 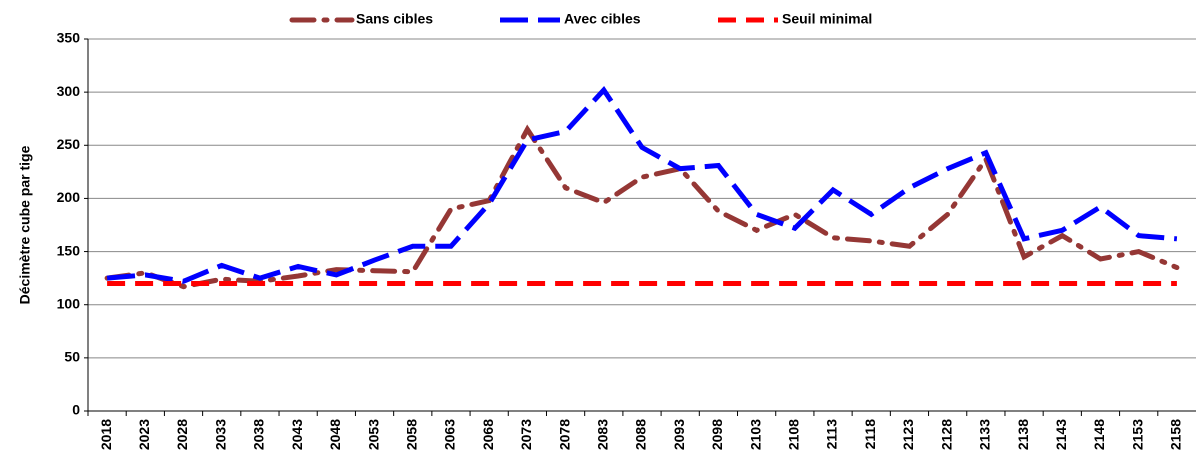 I want to click on y-axis-label: Décimètre cube par tige, so click(x=25, y=224).